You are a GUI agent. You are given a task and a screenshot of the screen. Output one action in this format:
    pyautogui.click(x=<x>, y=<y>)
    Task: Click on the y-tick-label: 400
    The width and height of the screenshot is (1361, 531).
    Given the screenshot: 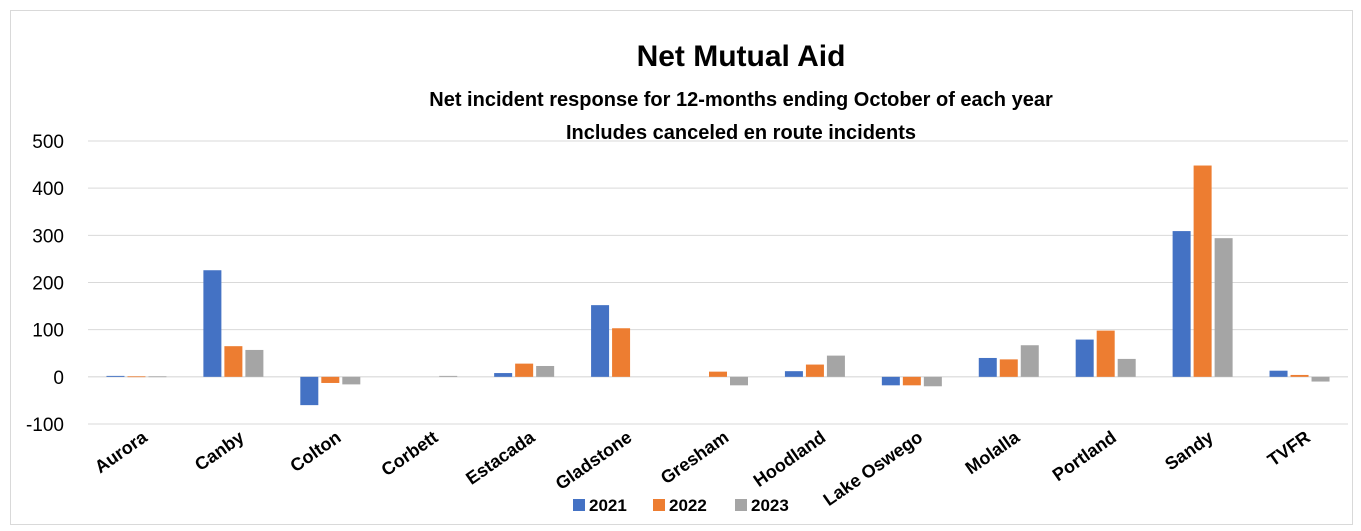 What is the action you would take?
    pyautogui.click(x=48, y=189)
    